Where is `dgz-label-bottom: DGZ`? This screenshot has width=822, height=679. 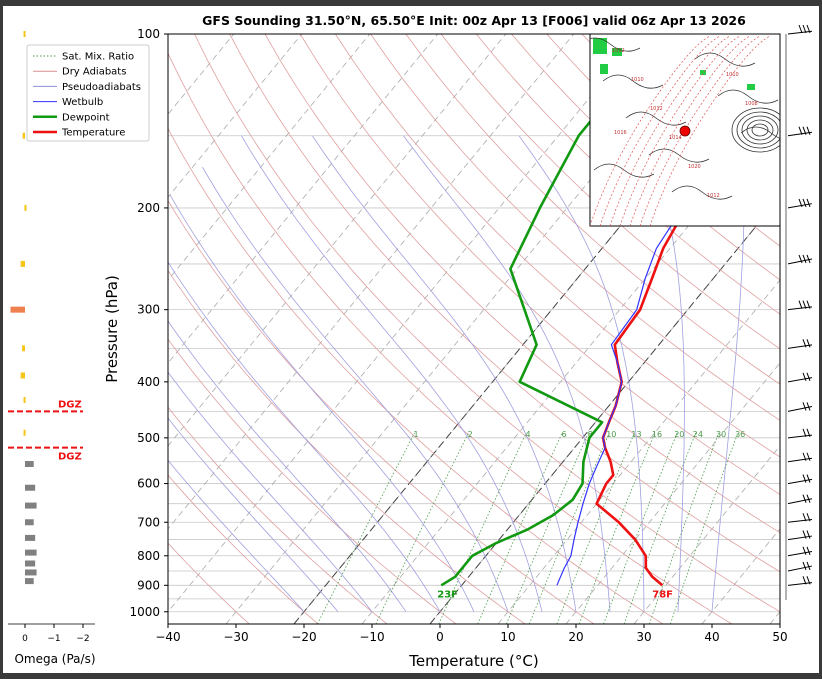 dgz-label-bottom: DGZ is located at coordinates (70, 457).